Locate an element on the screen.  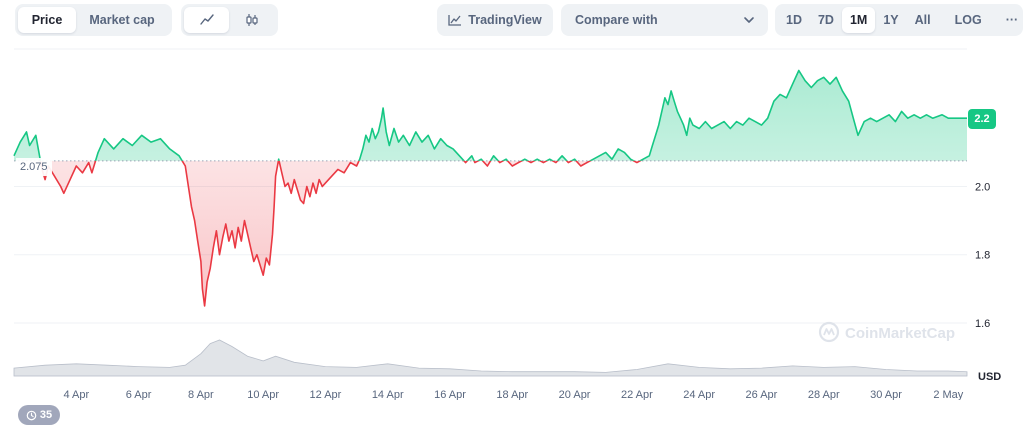
y-tick-label: 1.6 is located at coordinates (982, 324).